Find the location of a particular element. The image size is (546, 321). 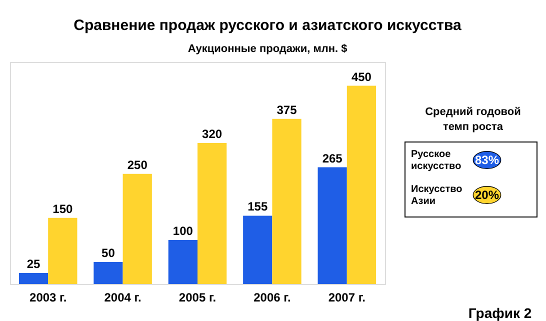

x-tick-label: 2006 г. is located at coordinates (272, 297).